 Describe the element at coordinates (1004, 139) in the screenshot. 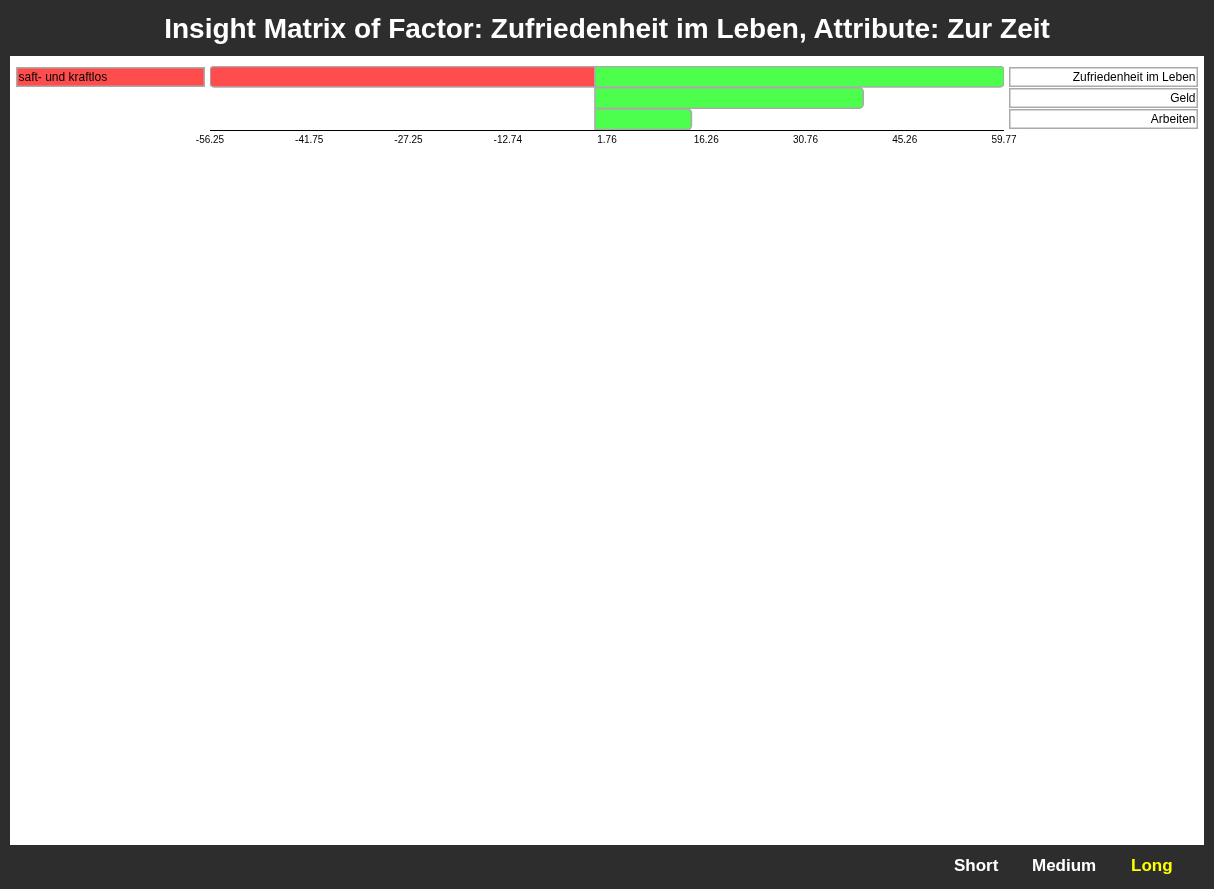

I see `x-tick-label: 59.77` at that location.